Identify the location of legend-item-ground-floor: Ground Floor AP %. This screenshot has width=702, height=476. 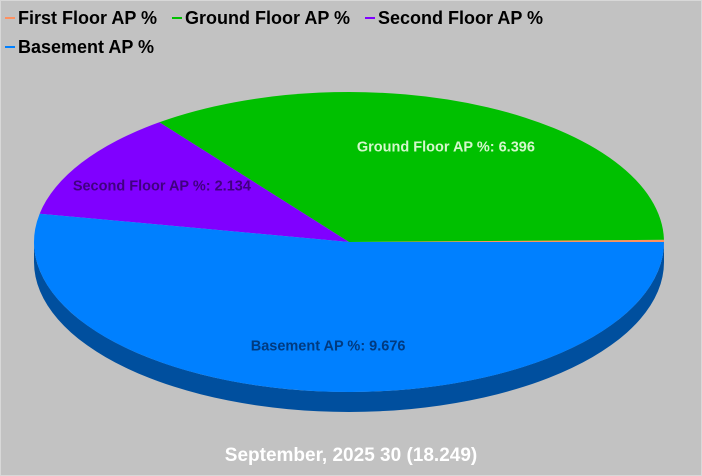
(261, 18).